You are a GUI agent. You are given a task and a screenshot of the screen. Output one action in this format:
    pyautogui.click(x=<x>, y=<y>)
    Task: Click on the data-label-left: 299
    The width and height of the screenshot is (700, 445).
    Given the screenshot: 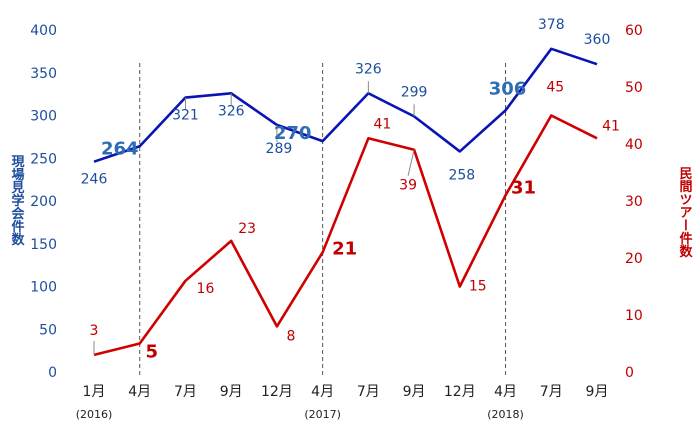 What is the action you would take?
    pyautogui.click(x=414, y=92)
    